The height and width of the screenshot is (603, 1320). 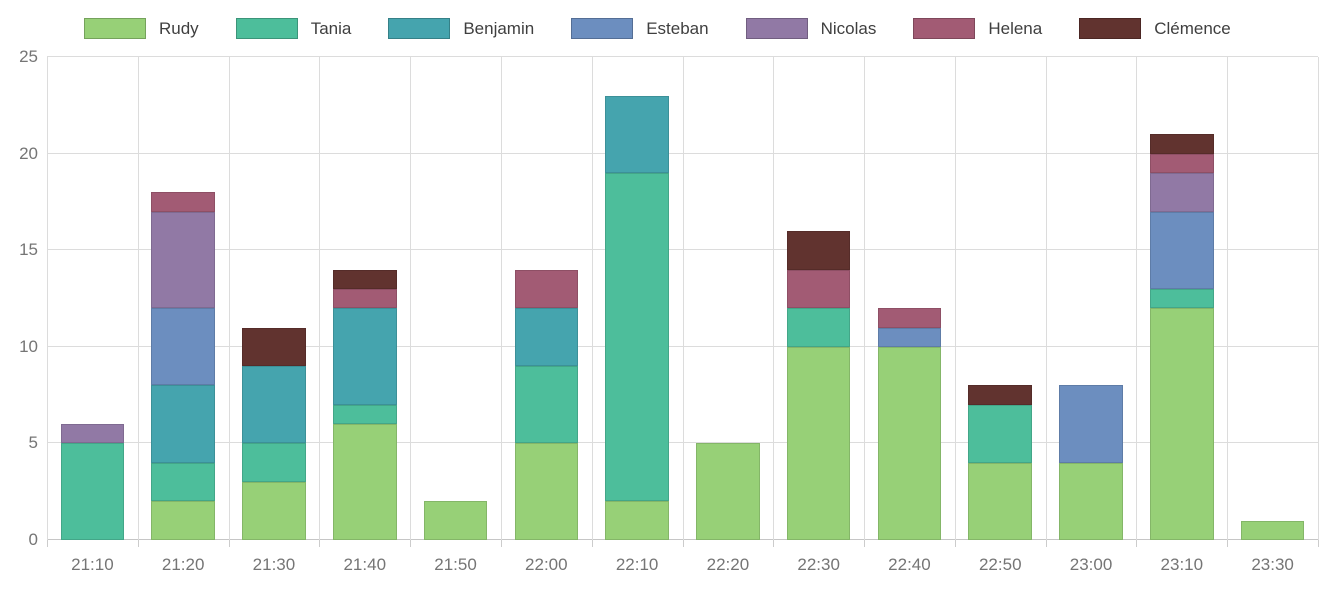 I want to click on bar-21:40, so click(x=364, y=298).